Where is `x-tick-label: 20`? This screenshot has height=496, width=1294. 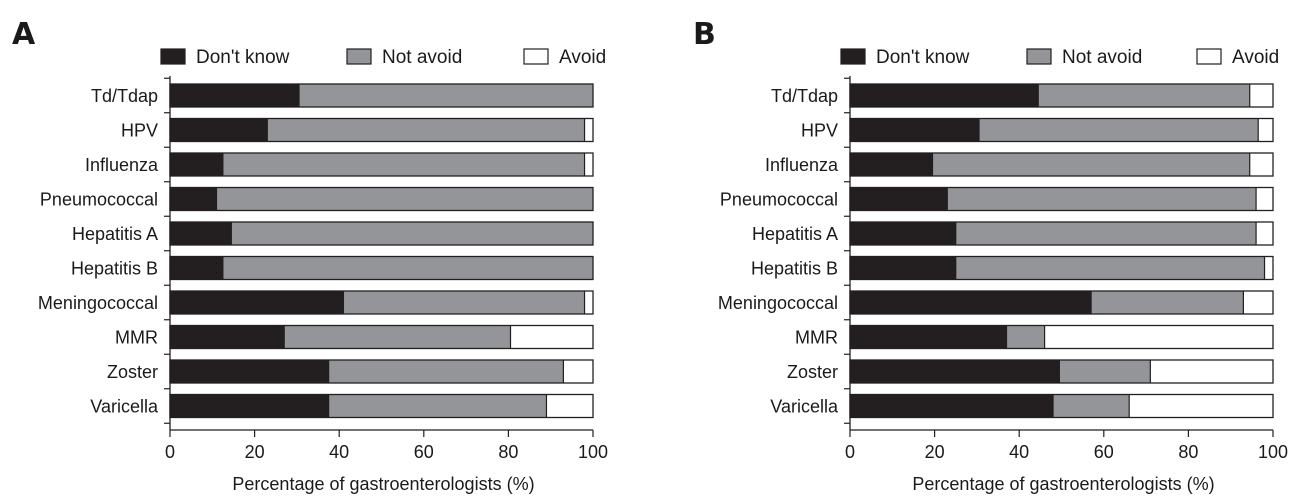
x-tick-label: 20 is located at coordinates (255, 452).